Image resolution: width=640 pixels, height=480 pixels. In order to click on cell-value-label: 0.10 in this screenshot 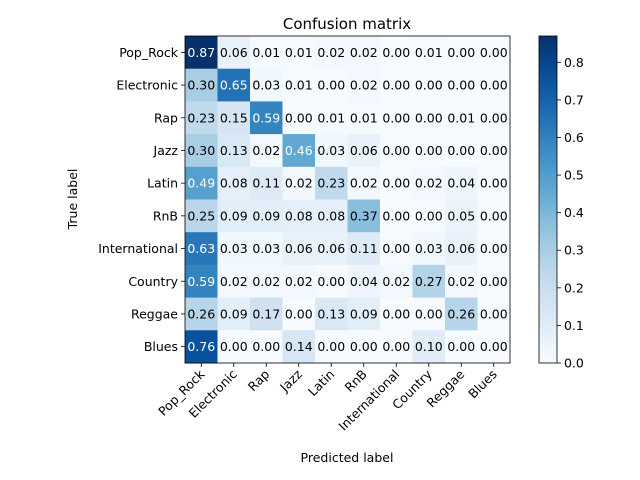, I will do `click(429, 346)`.